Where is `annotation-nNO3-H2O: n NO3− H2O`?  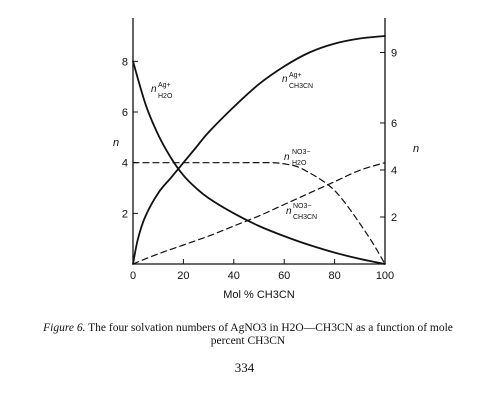
annotation-nNO3-H2O: n NO3− H2O is located at coordinates (297, 158).